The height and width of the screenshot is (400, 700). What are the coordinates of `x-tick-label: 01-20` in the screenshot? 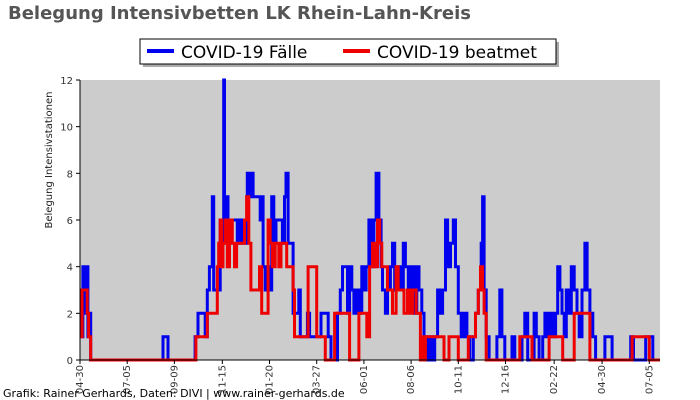 It's located at (270, 379).